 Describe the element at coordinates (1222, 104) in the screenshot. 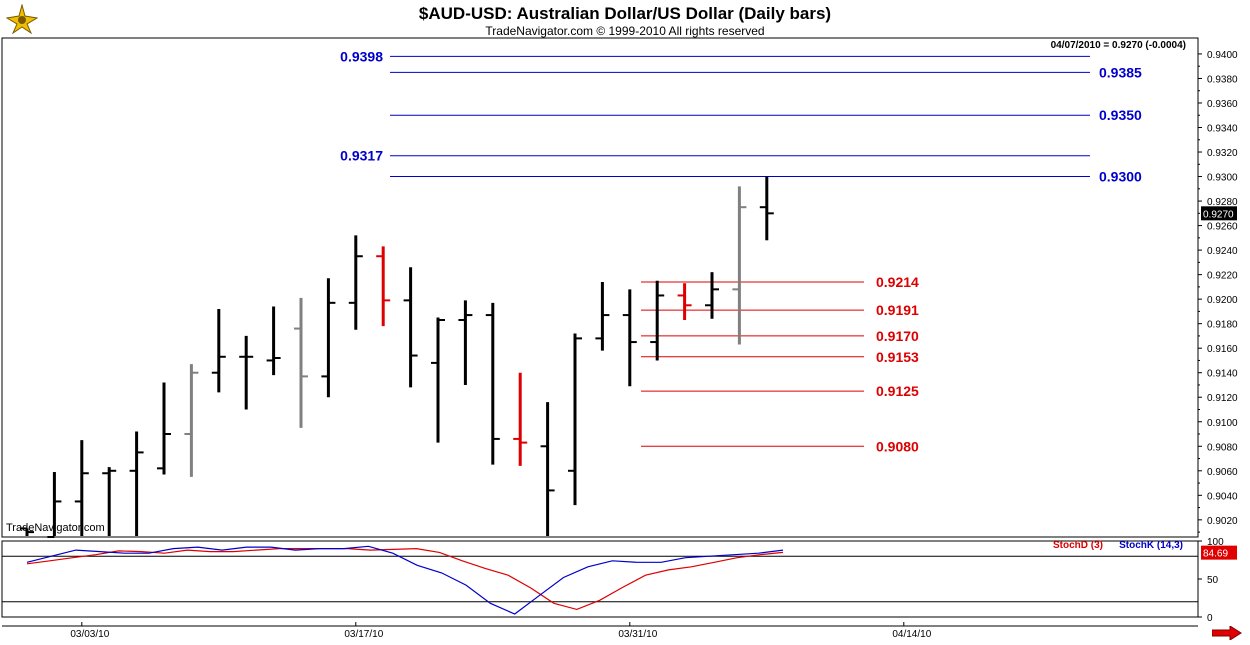

I see `price-tick-label: 0.9360` at that location.